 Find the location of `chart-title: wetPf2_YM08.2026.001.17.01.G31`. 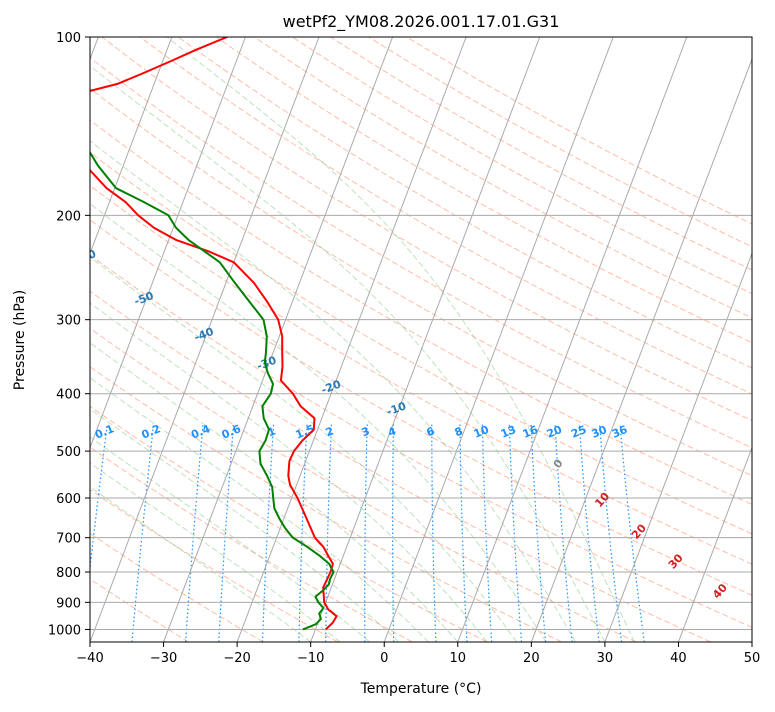

chart-title: wetPf2_YM08.2026.001.17.01.G31 is located at coordinates (421, 22).